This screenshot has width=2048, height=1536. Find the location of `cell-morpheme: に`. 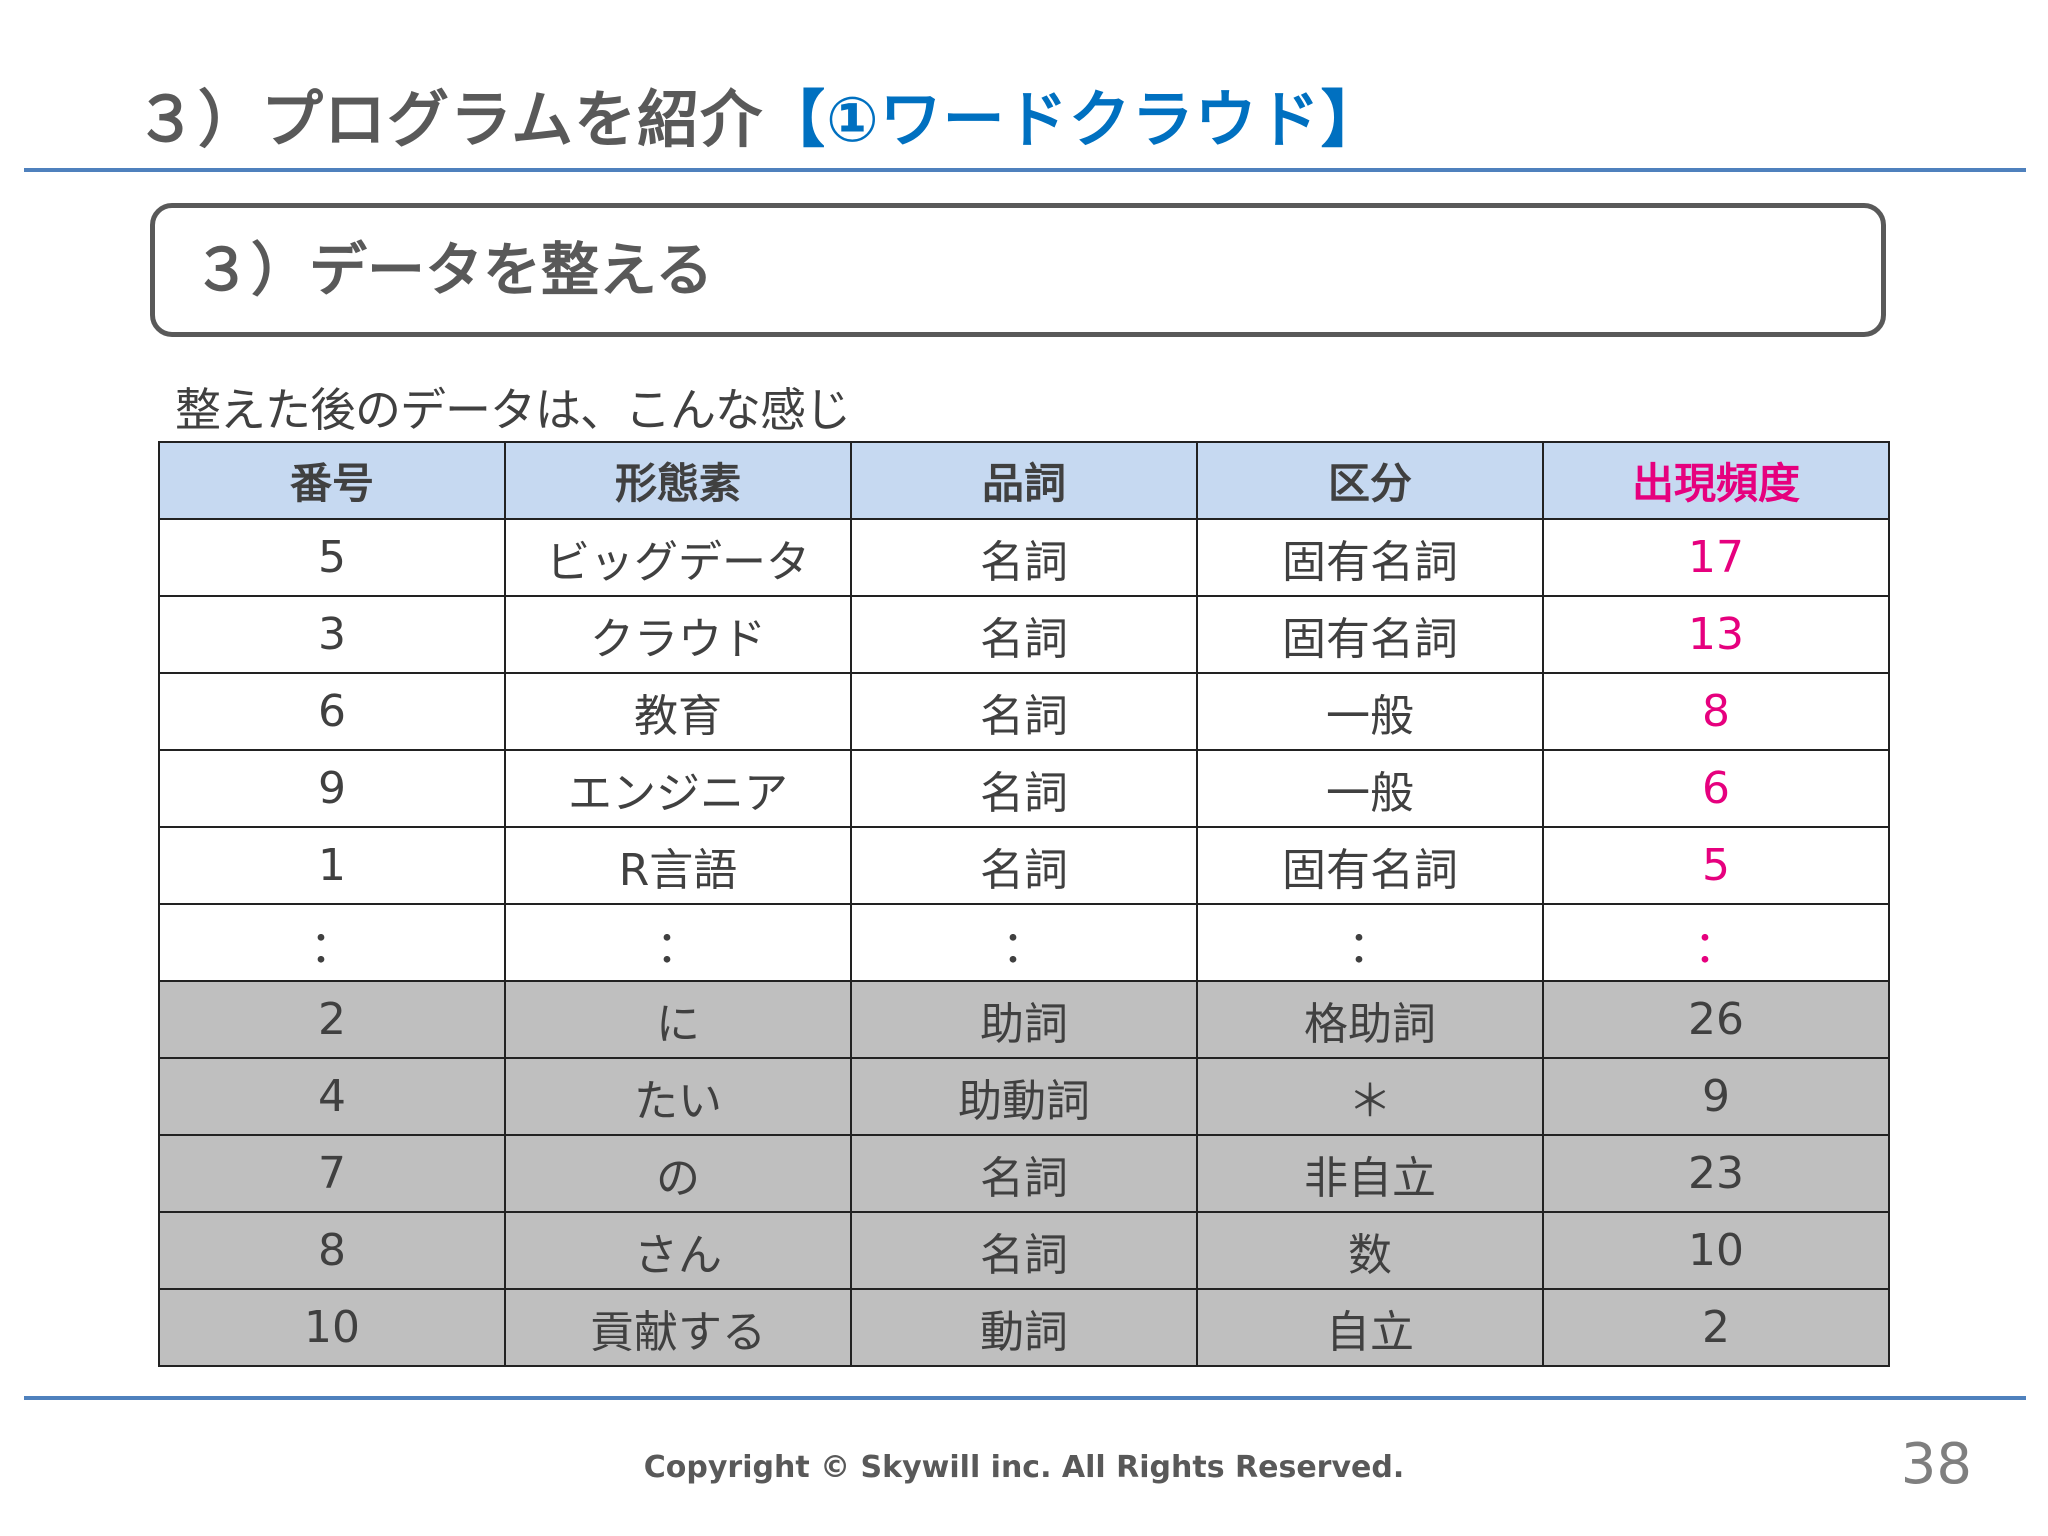

cell-morpheme: に is located at coordinates (678, 1019).